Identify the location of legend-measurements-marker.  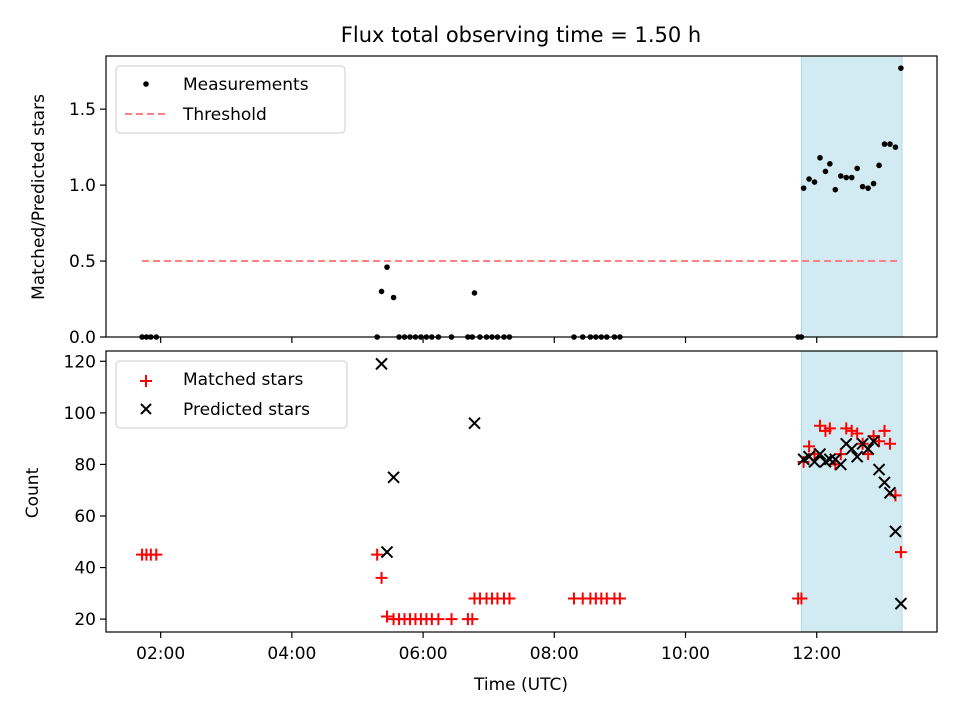
(146, 84).